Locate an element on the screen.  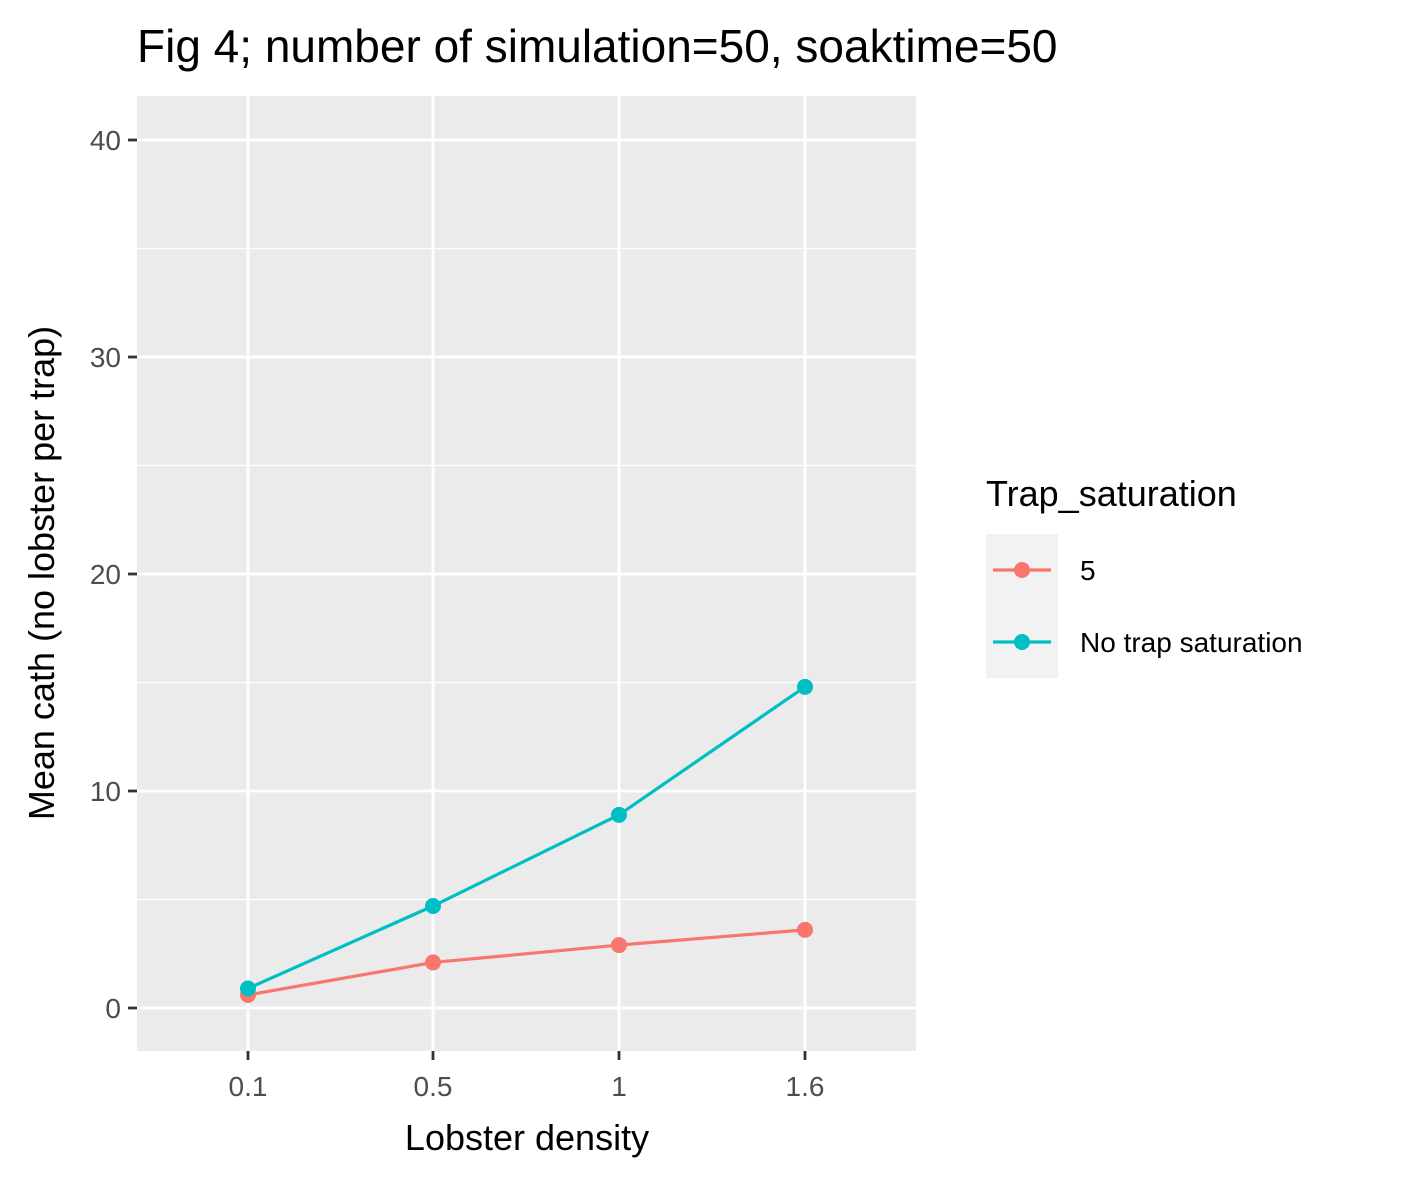
x-tick-label: 0.1 is located at coordinates (248, 1086).